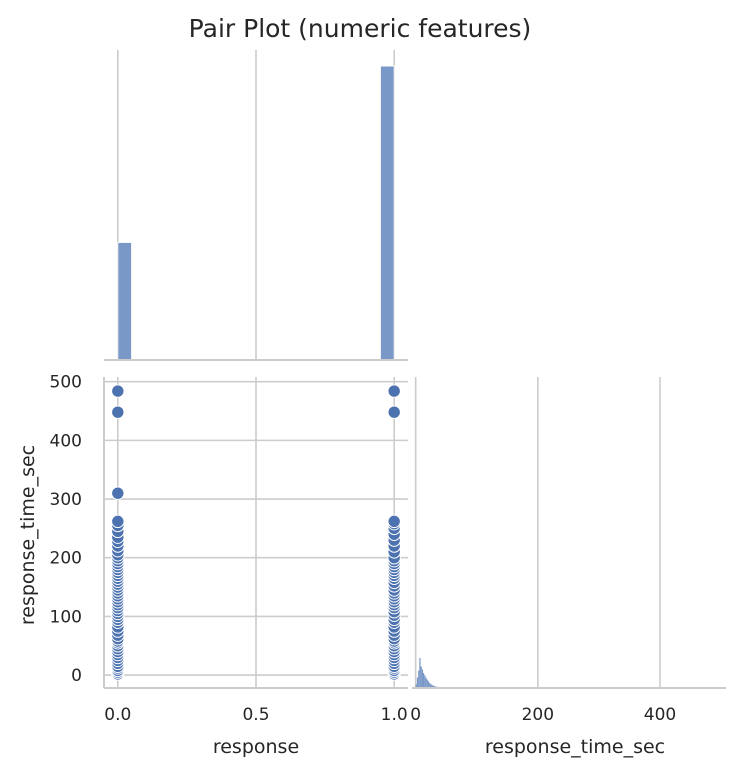 The image size is (740, 774). What do you see at coordinates (66, 559) in the screenshot?
I see `scatter-y-tick-2: 200` at bounding box center [66, 559].